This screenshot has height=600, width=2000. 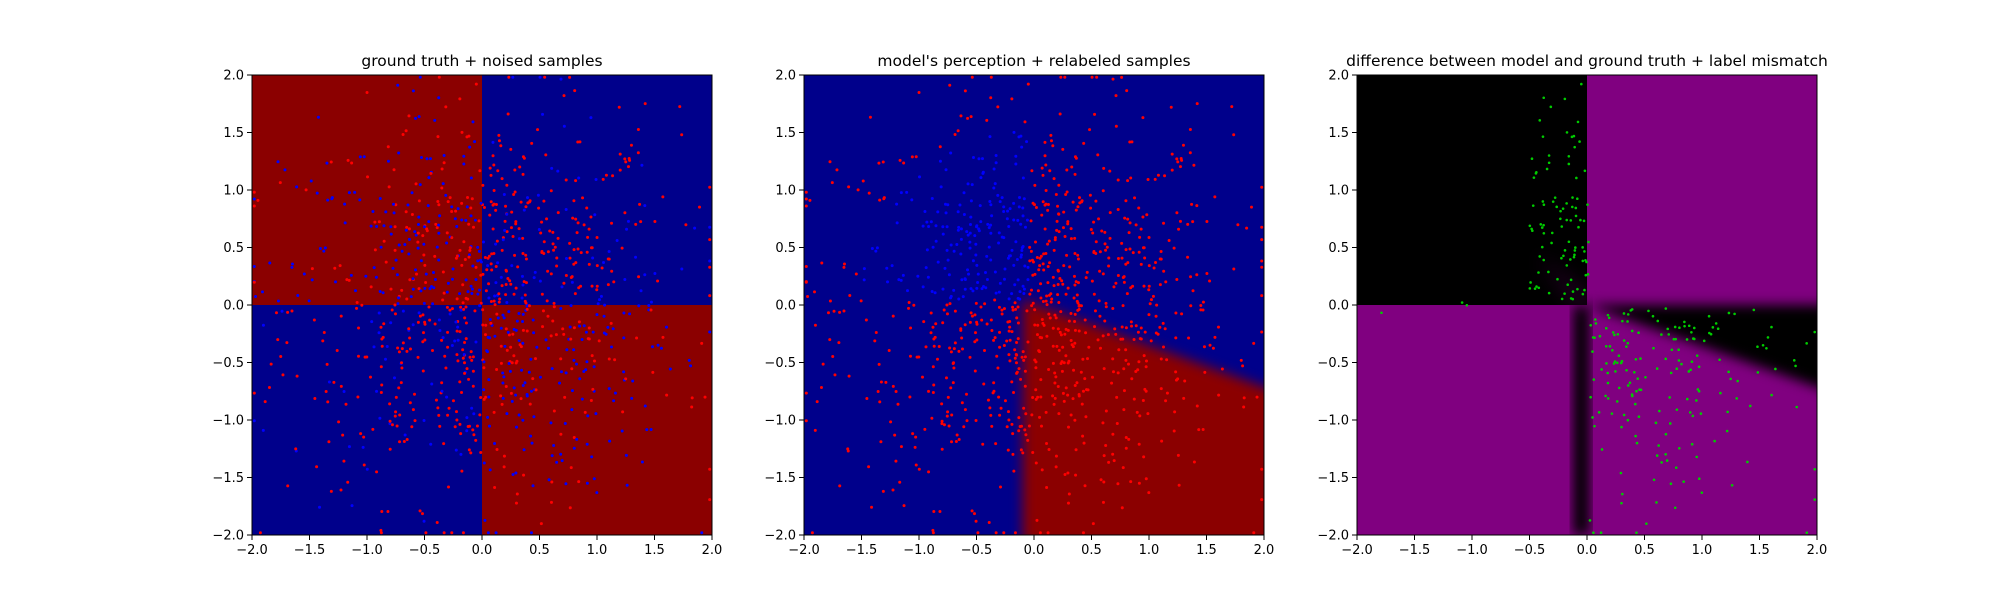 I want to click on y-tick-label: −0.5, so click(x=228, y=363).